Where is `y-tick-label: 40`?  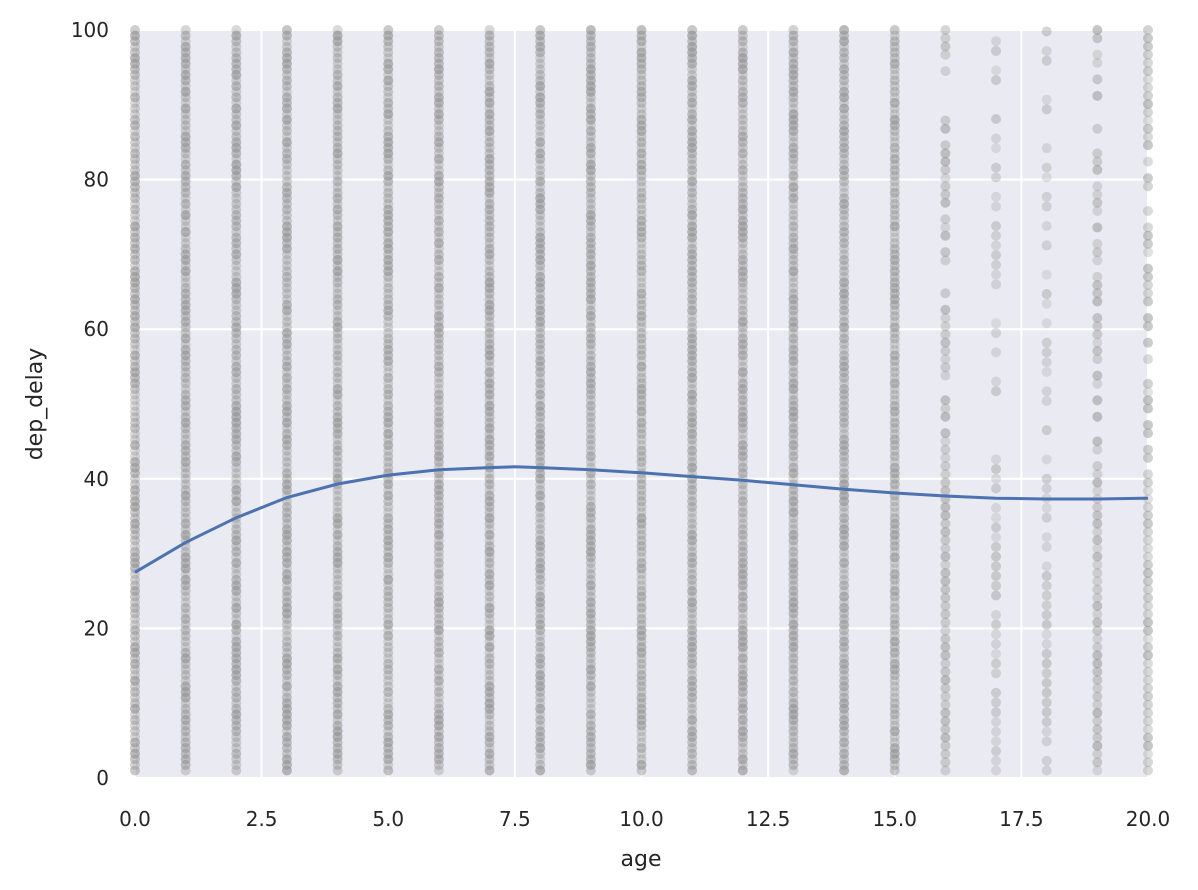 y-tick-label: 40 is located at coordinates (96, 479).